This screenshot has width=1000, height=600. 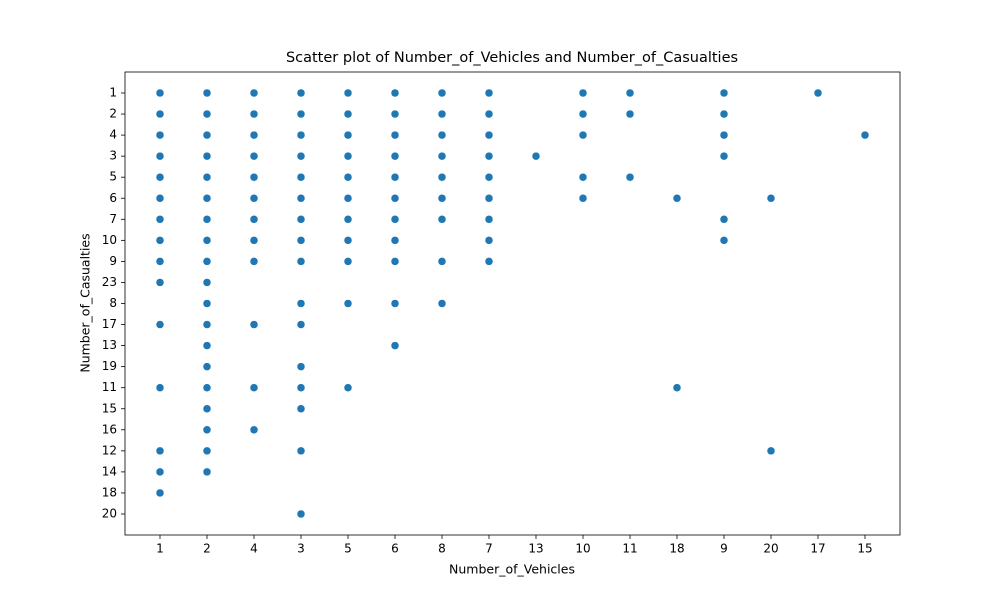 What do you see at coordinates (113, 135) in the screenshot?
I see `y-tick-label: 4` at bounding box center [113, 135].